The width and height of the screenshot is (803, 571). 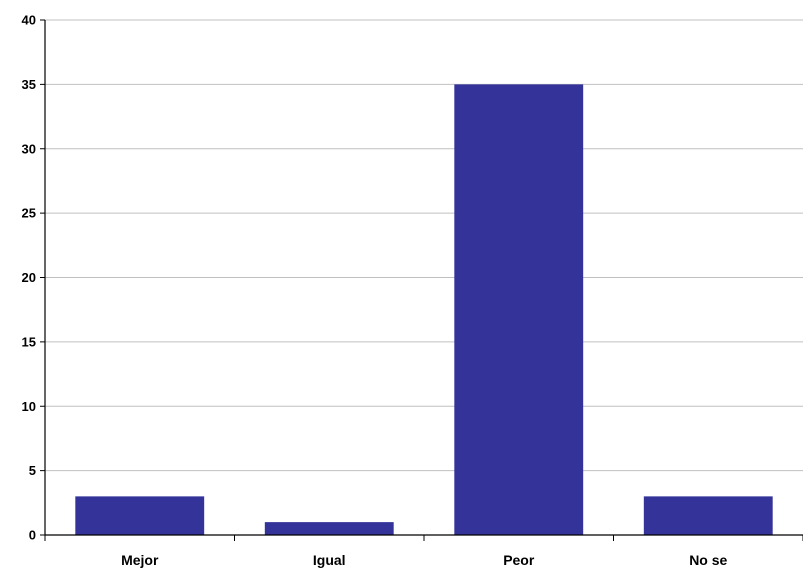 What do you see at coordinates (140, 515) in the screenshot?
I see `bar-mejor` at bounding box center [140, 515].